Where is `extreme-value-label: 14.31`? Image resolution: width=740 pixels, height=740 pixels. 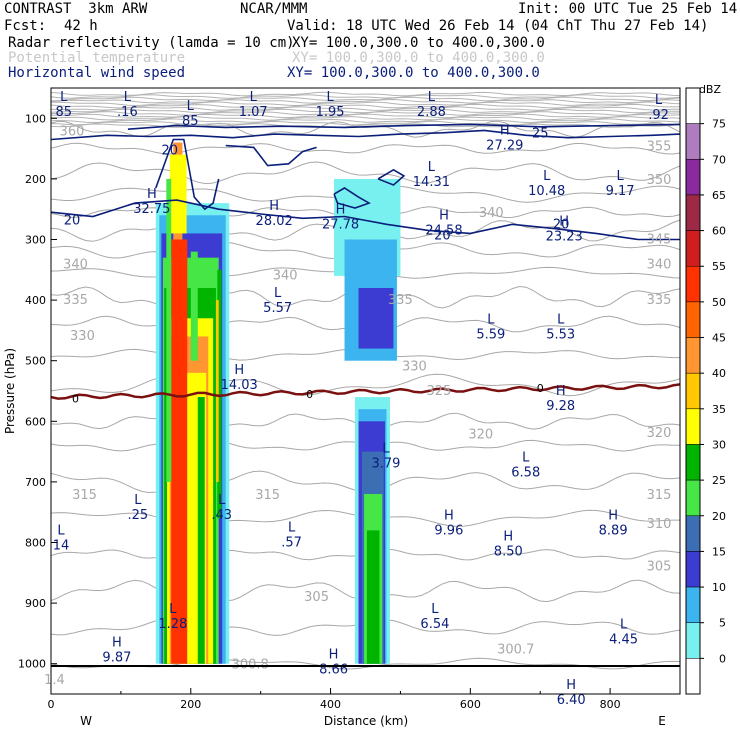
extreme-value-label: 14.31 is located at coordinates (431, 182).